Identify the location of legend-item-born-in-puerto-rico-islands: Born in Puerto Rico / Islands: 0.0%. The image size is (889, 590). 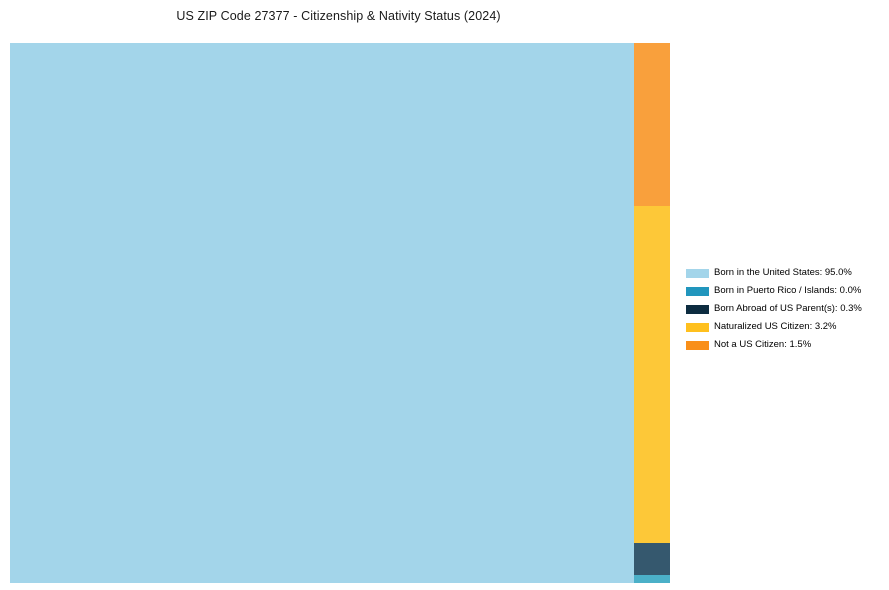
(784, 291).